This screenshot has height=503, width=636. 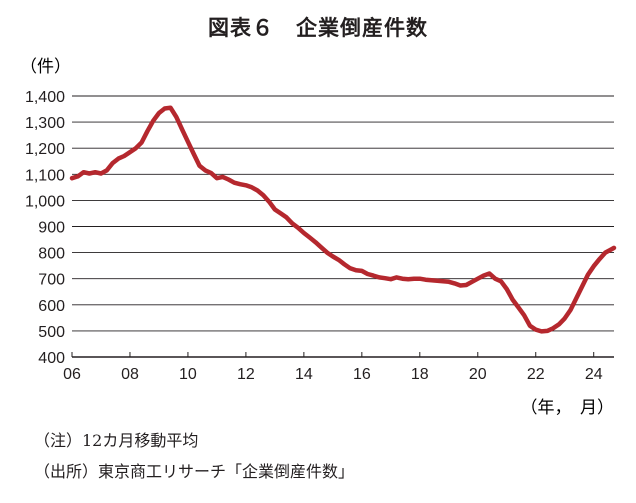 I want to click on chart-title-text: 企業倒産件数, so click(x=362, y=28).